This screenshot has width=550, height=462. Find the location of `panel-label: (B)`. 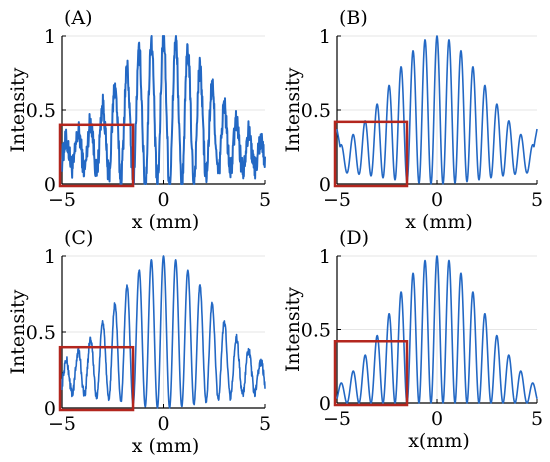

panel-label: (B) is located at coordinates (353, 18).